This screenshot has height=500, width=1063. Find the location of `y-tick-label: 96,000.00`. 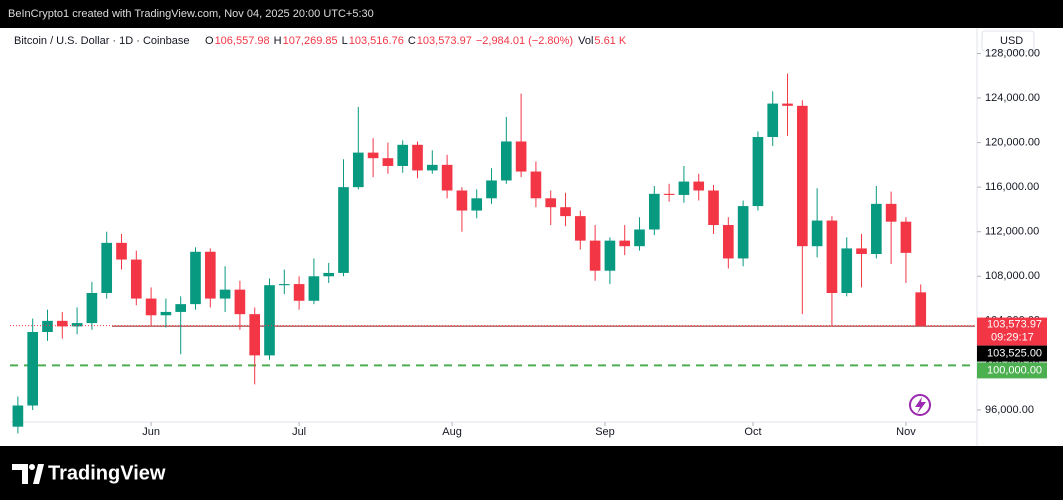

y-tick-label: 96,000.00 is located at coordinates (1009, 410).